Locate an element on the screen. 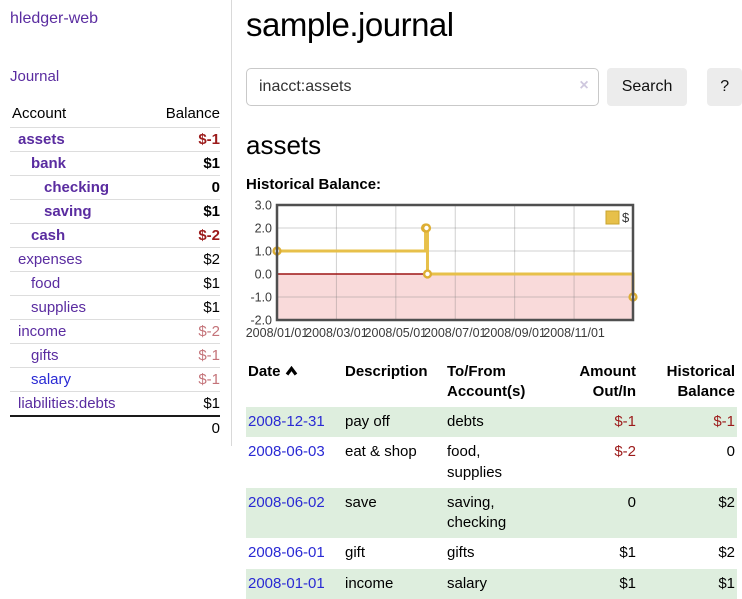 The image size is (742, 599). y-tick-label: 1.0 is located at coordinates (263, 252).